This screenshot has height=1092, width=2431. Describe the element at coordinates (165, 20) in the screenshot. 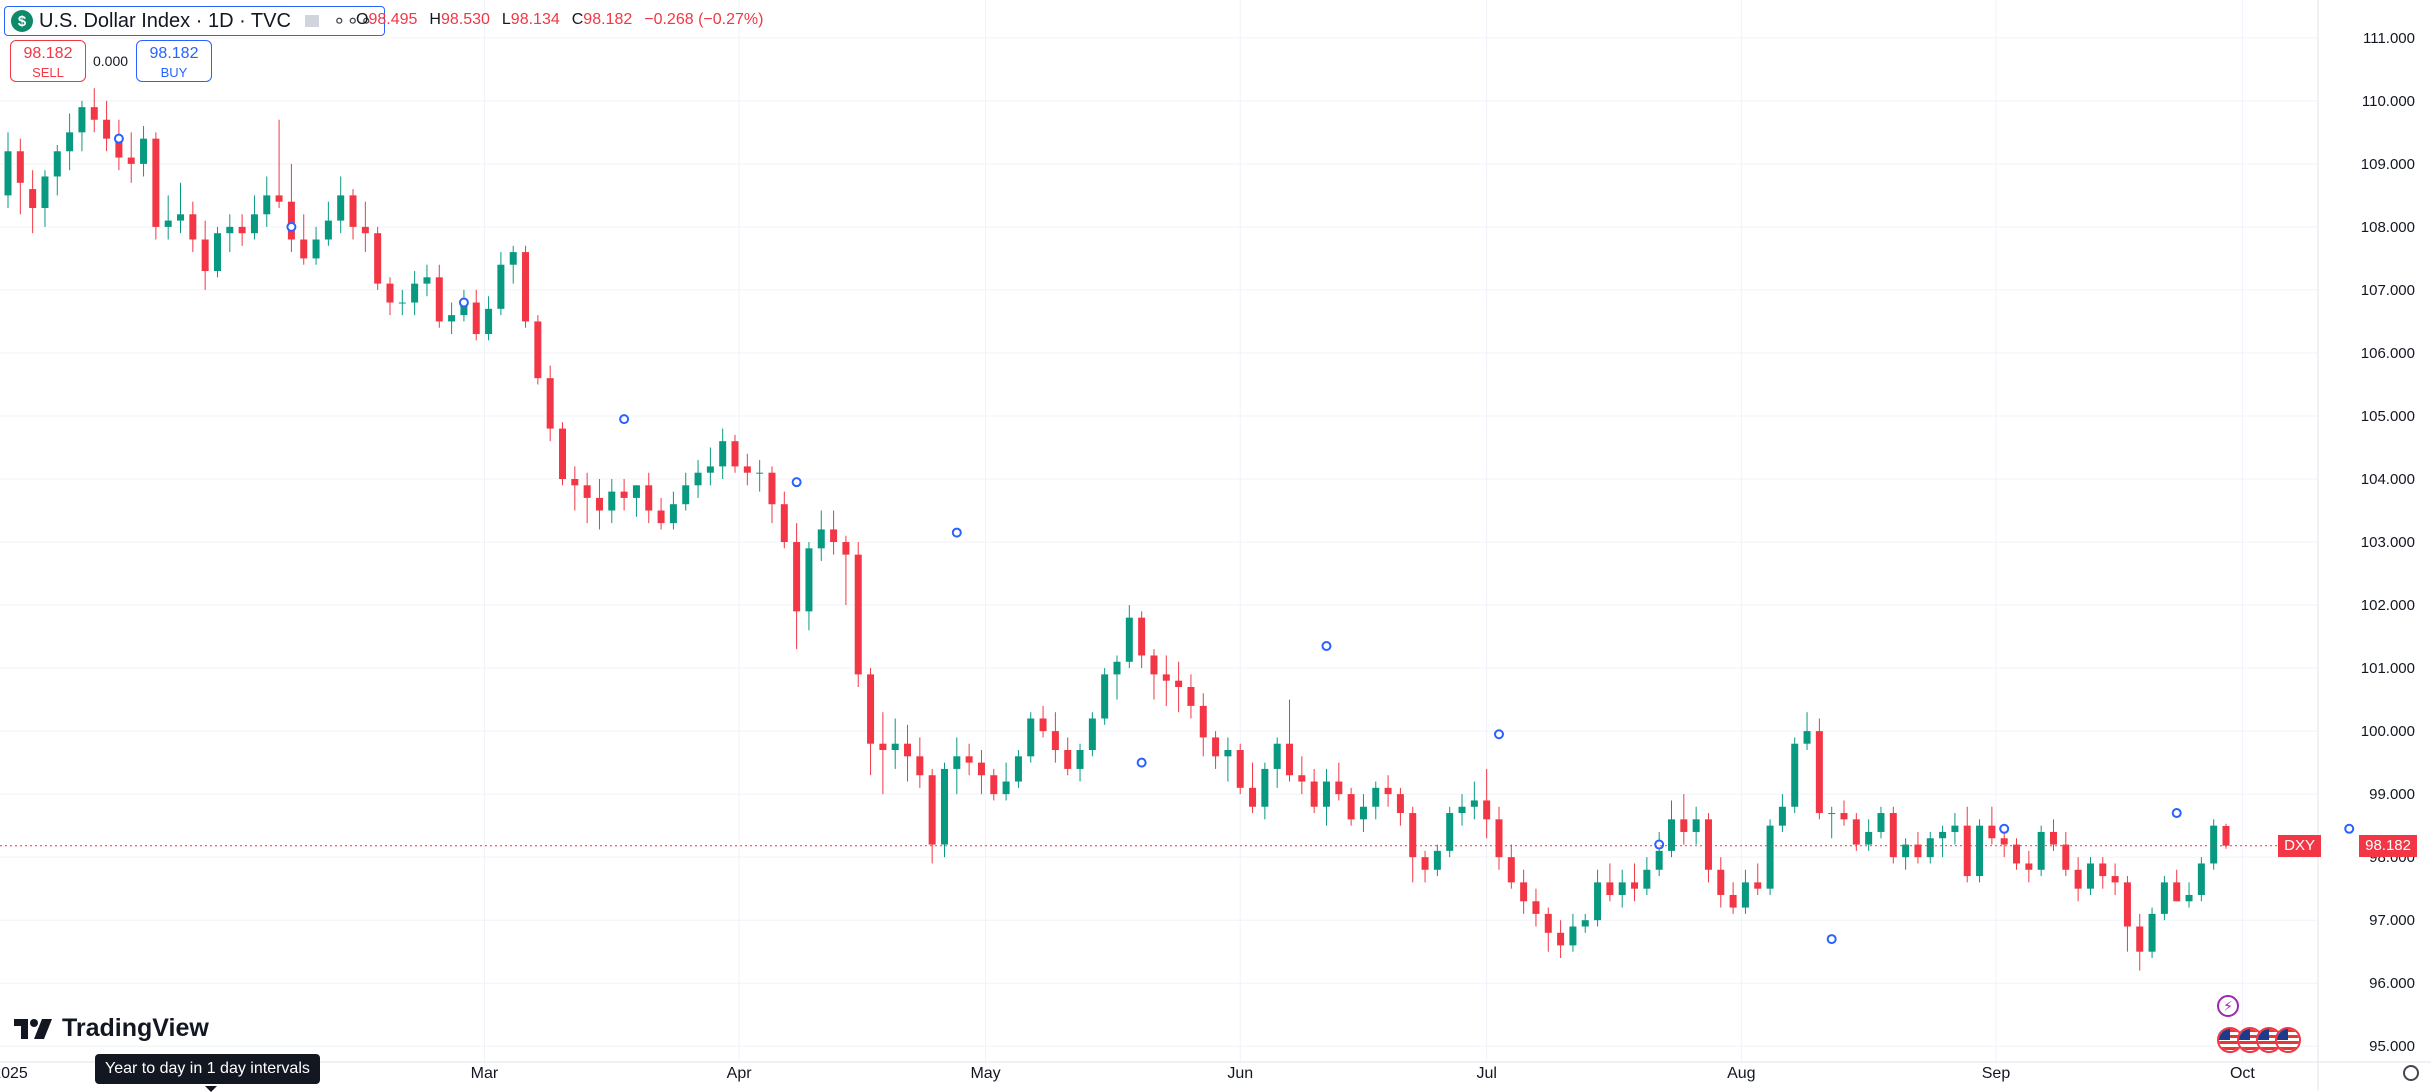

I see `symbol-title: U.S. Dollar Index · 1D · TVC` at that location.